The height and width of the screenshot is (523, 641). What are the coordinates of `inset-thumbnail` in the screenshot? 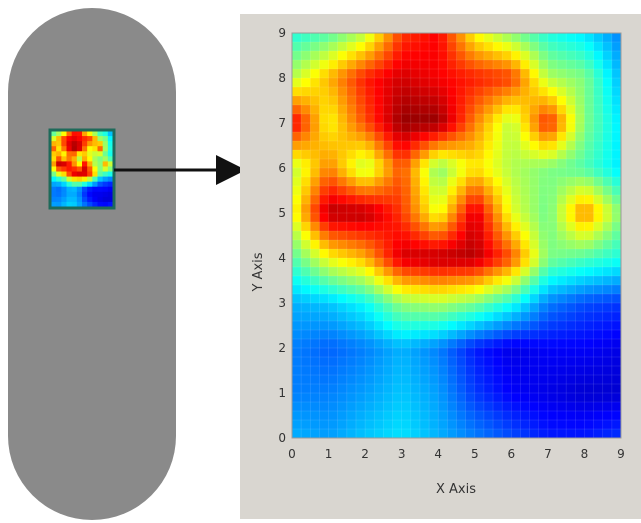 It's located at (82, 169).